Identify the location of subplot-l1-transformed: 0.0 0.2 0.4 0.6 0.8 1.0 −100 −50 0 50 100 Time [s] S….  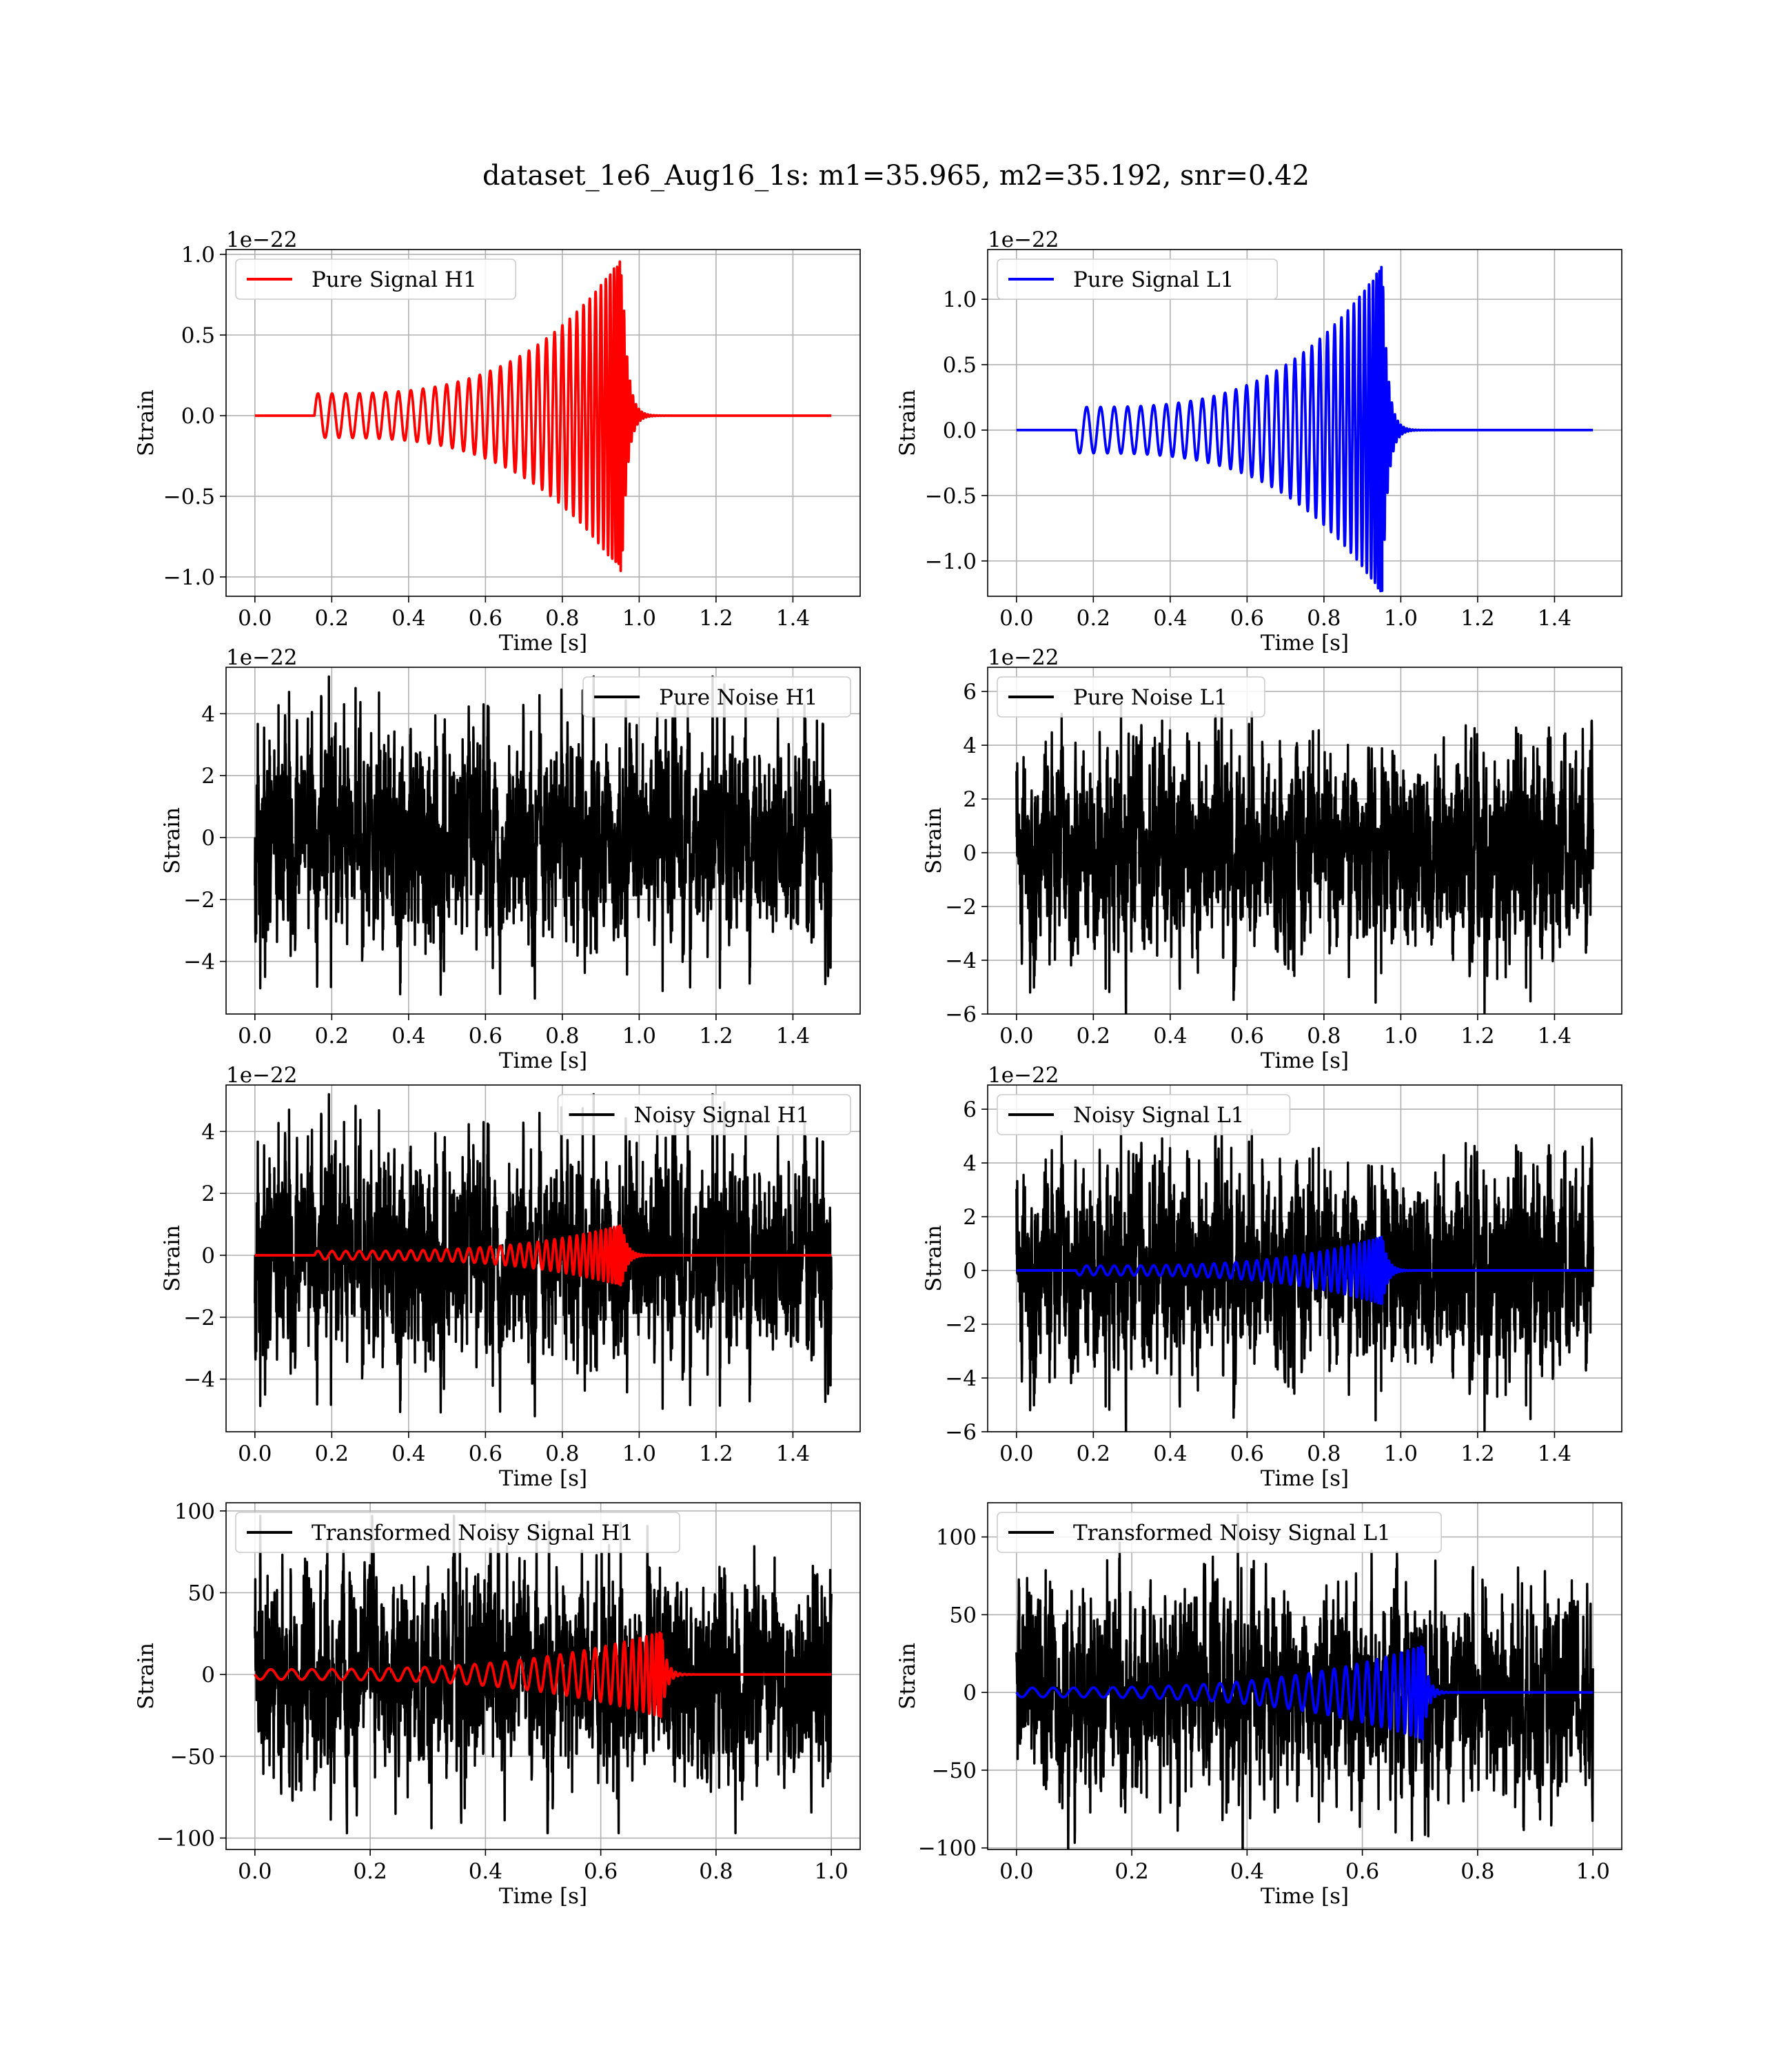
(1258, 1705).